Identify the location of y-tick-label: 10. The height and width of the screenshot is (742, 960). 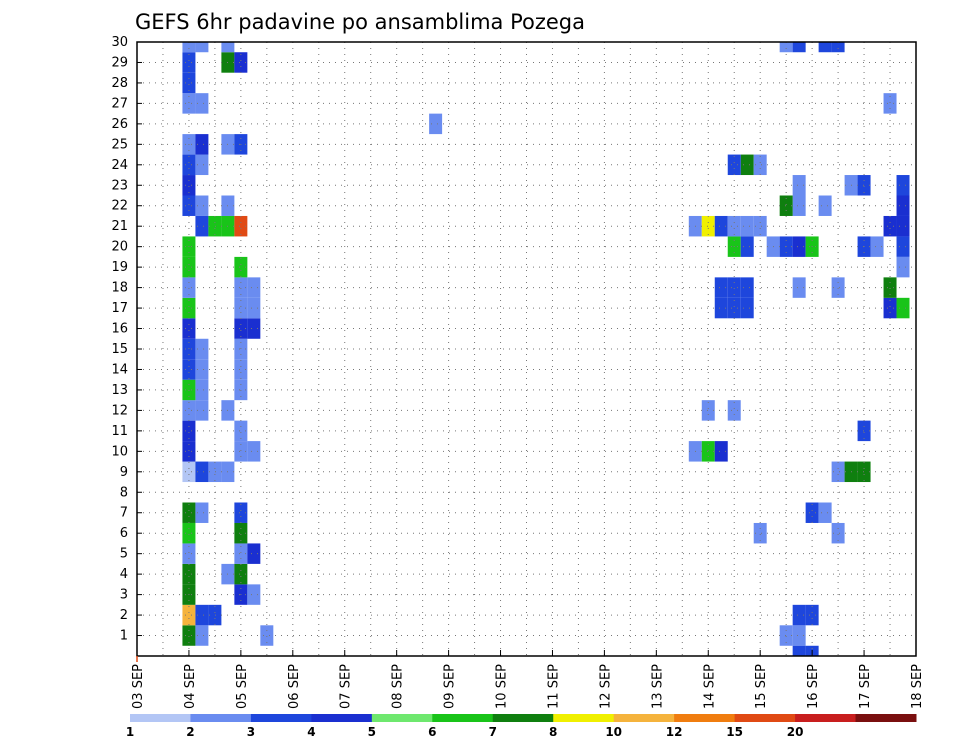
(119, 451).